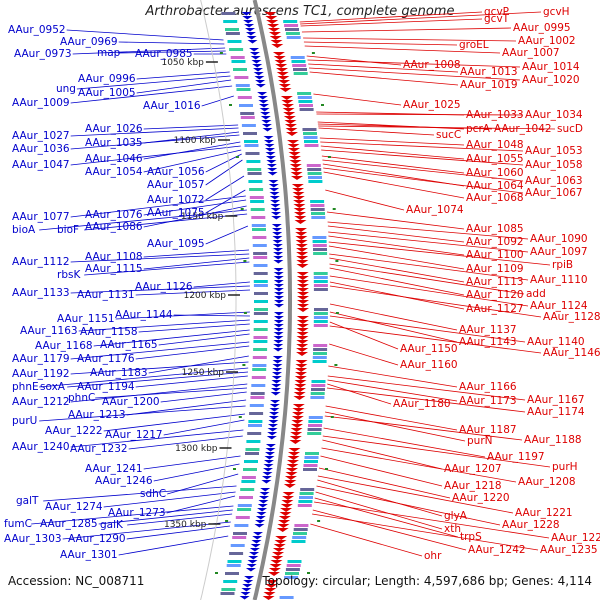  Describe the element at coordinates (176, 213) in the screenshot. I see `gene-label-forward: AAur_1075` at that location.